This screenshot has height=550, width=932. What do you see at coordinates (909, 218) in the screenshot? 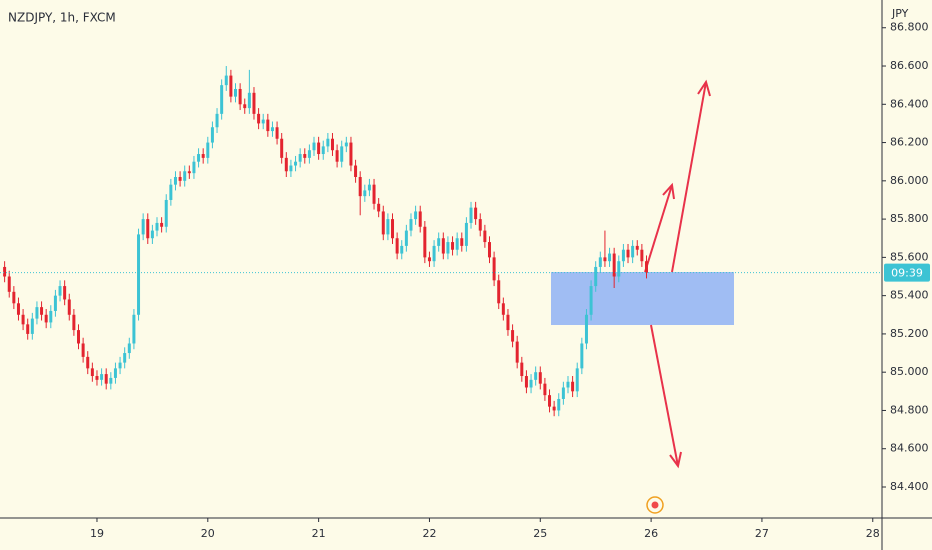
I see `y-tick-label: 85.800` at bounding box center [909, 218].